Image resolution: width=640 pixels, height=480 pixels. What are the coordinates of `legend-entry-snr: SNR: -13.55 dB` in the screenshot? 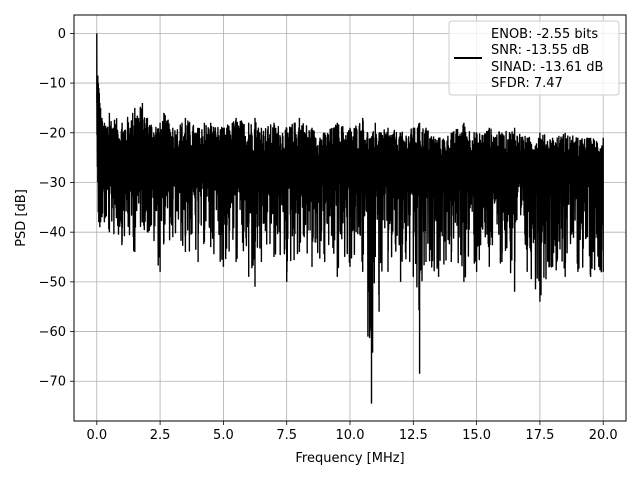 It's located at (540, 50).